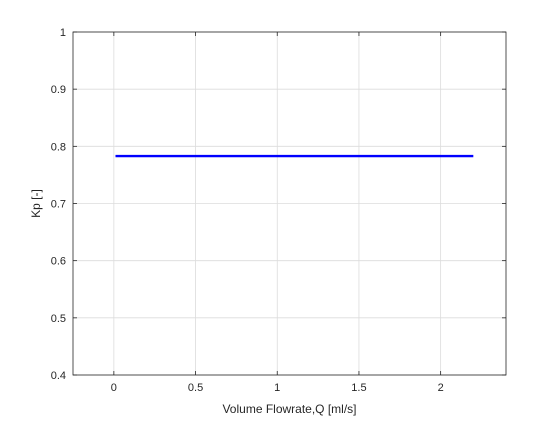  I want to click on y-tick-label: 0.7, so click(58, 205).